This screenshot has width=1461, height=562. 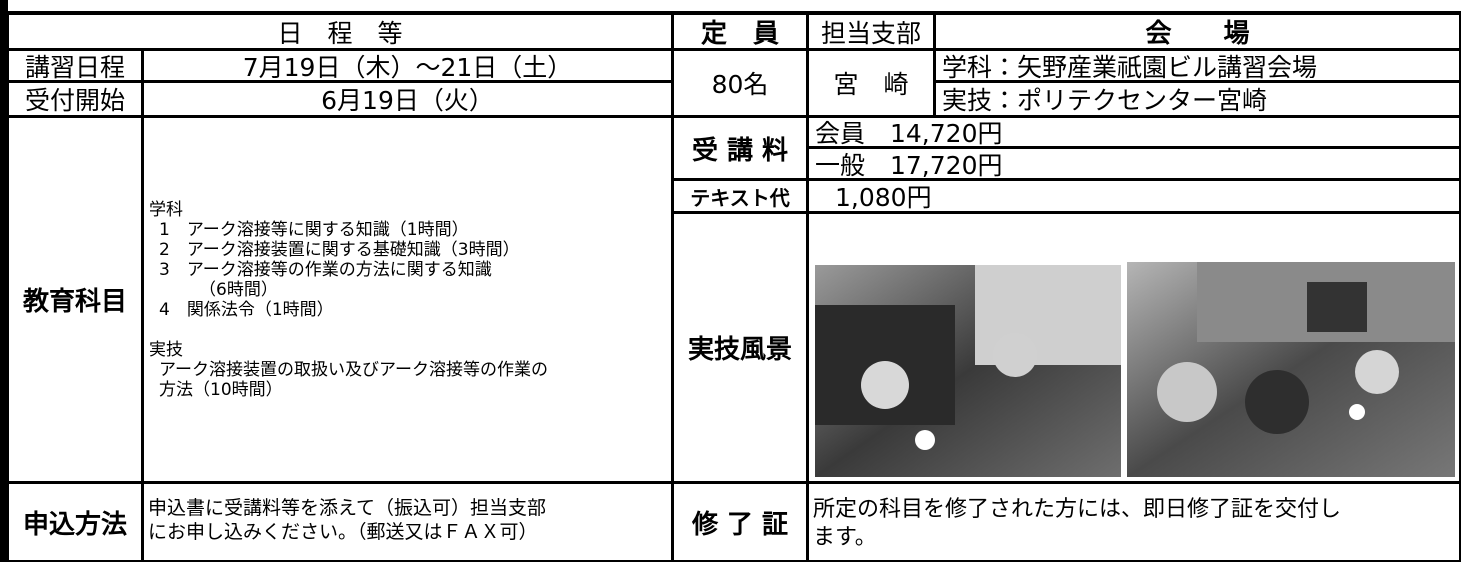 What do you see at coordinates (730, 6) in the screenshot?
I see `top-border` at bounding box center [730, 6].